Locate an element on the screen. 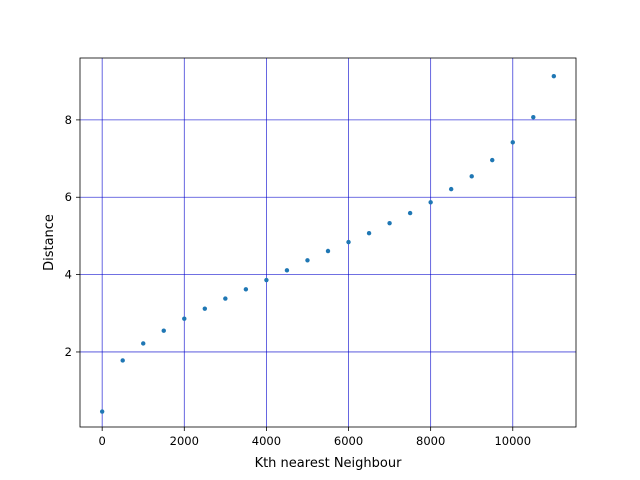  x-tick-label: 0 is located at coordinates (102, 441).